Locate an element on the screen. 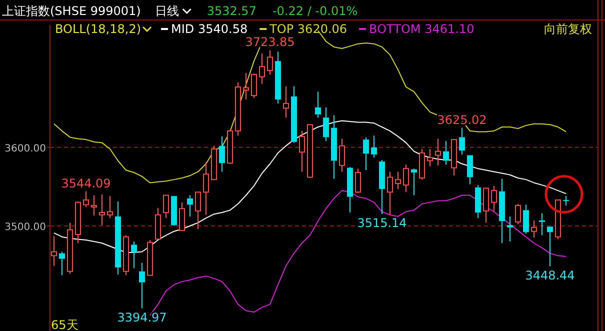  legend-label: BOTTOM 3461.10 is located at coordinates (421, 29).